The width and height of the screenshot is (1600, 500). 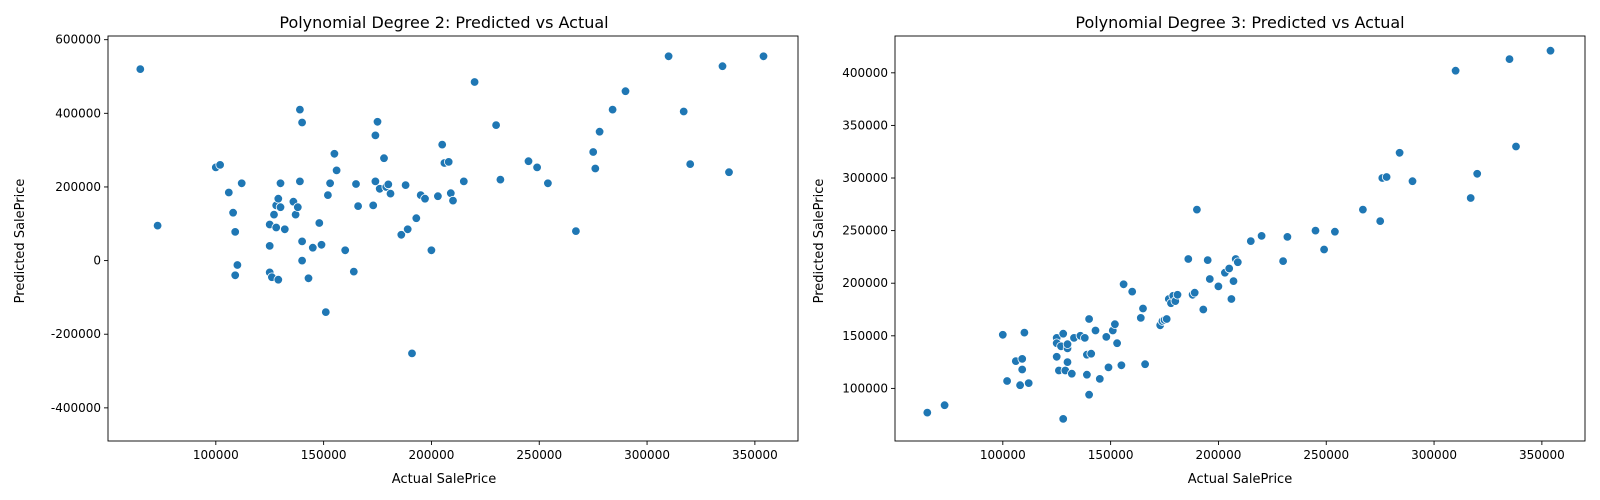 I want to click on x-tick-label: 150000, so click(x=324, y=455).